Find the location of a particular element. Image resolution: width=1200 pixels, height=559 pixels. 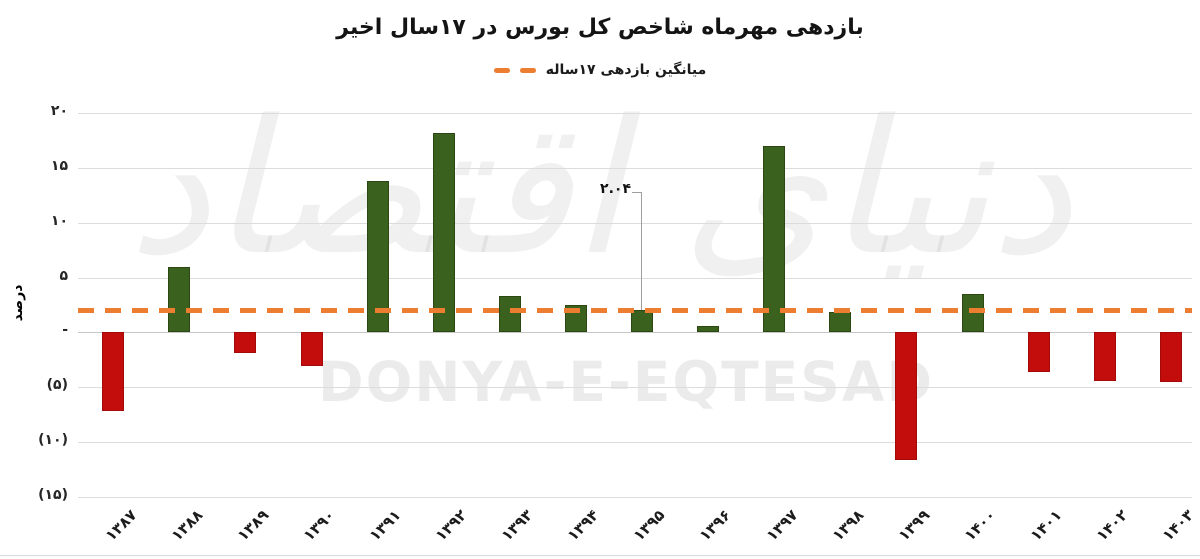

x-label-1389: ۱۳۸۹ is located at coordinates (253, 525).